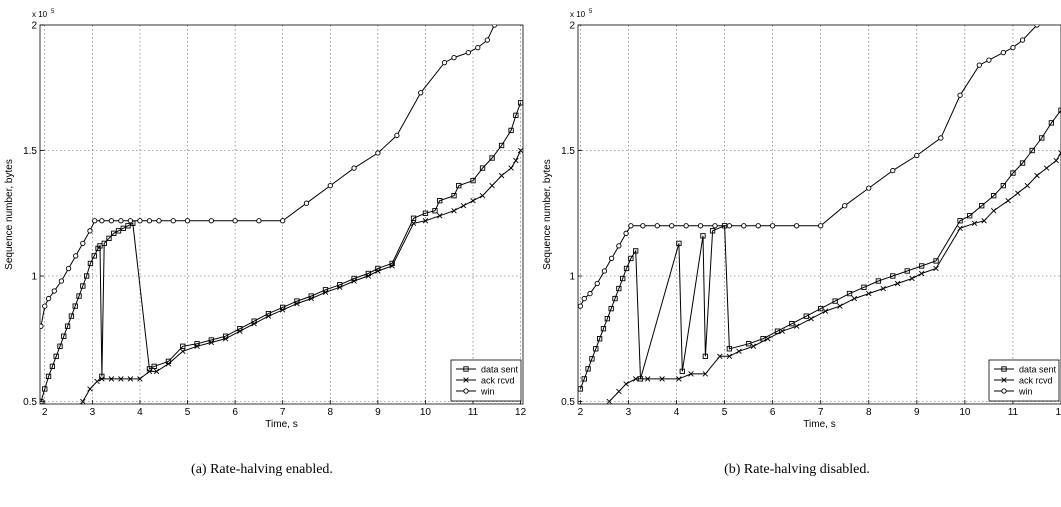 The width and height of the screenshot is (1061, 507). Describe the element at coordinates (1025, 392) in the screenshot. I see `legend-label-win: win` at that location.